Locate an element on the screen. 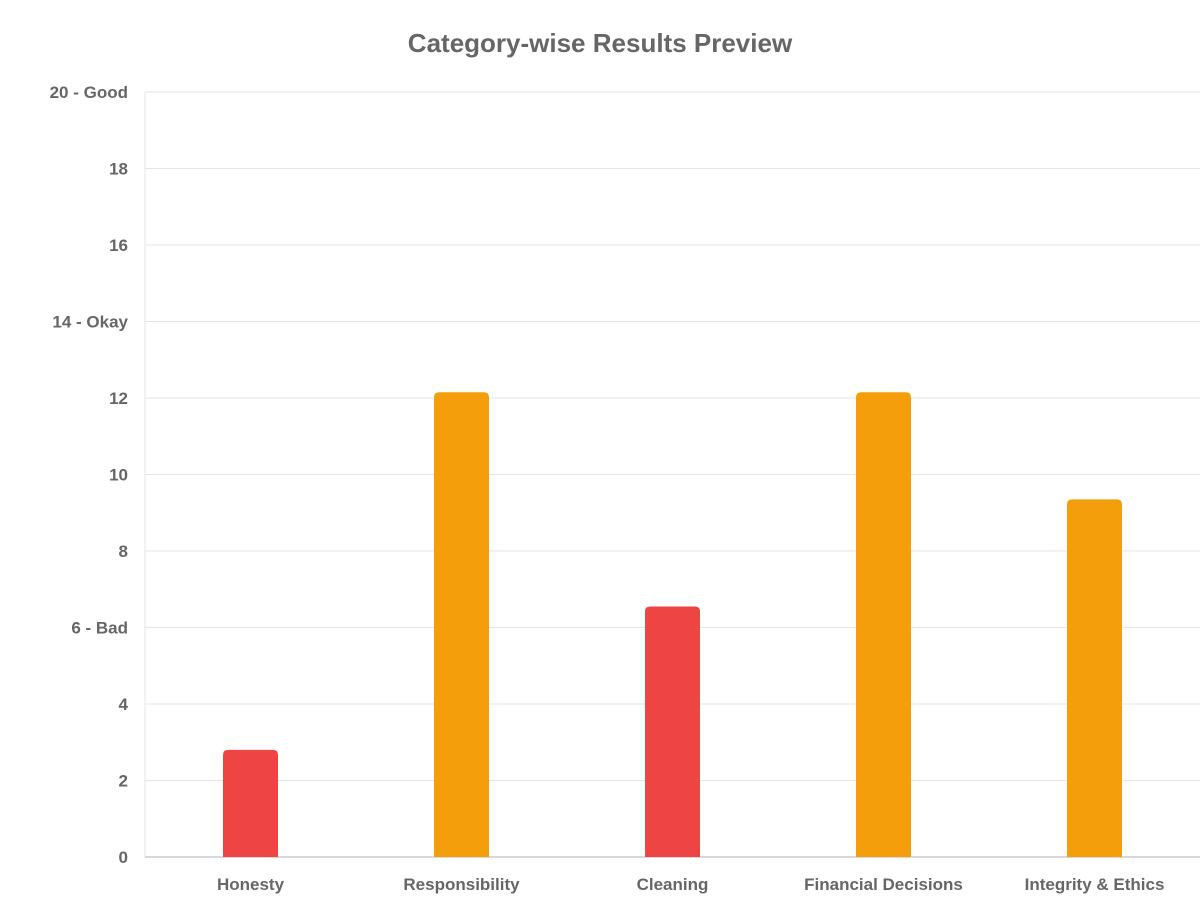 The image size is (1200, 900). y-tick-label: 12 is located at coordinates (118, 398).